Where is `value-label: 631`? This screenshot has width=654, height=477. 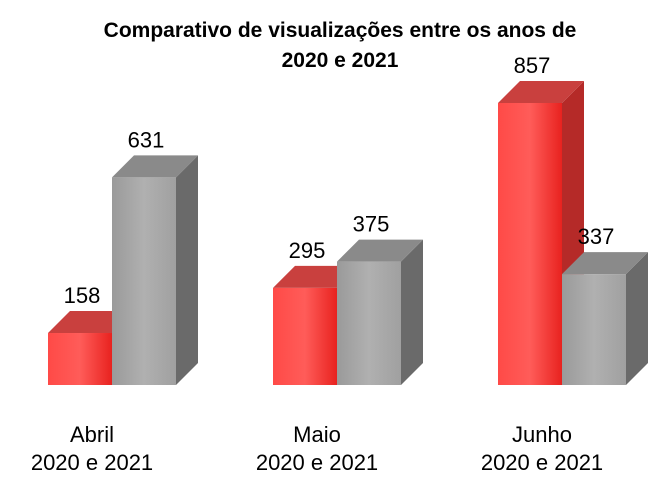 value-label: 631 is located at coordinates (146, 139).